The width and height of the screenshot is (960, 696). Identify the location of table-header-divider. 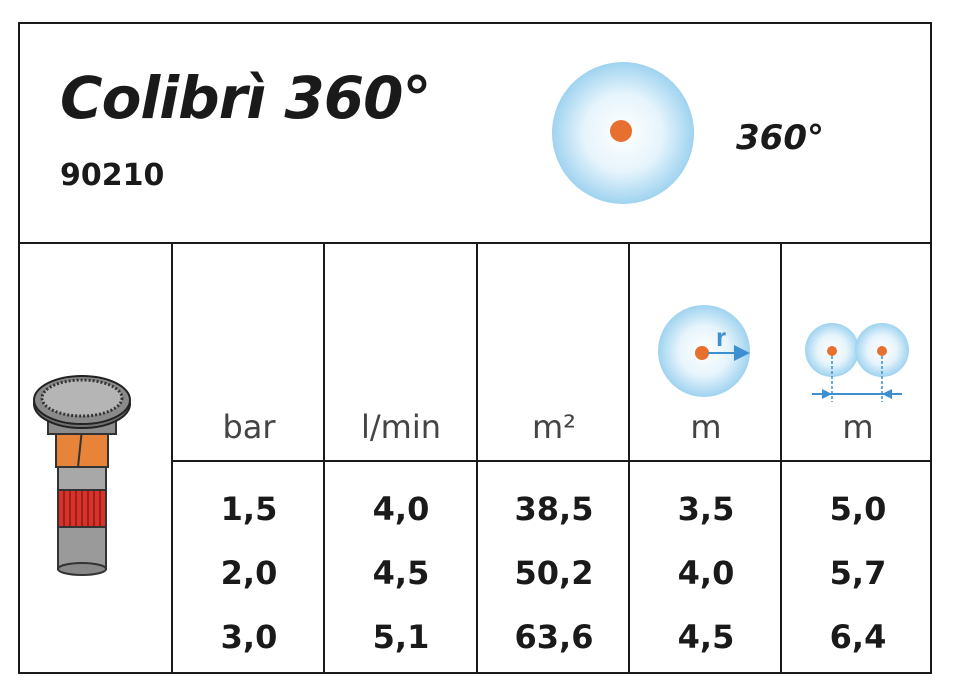
(550, 461).